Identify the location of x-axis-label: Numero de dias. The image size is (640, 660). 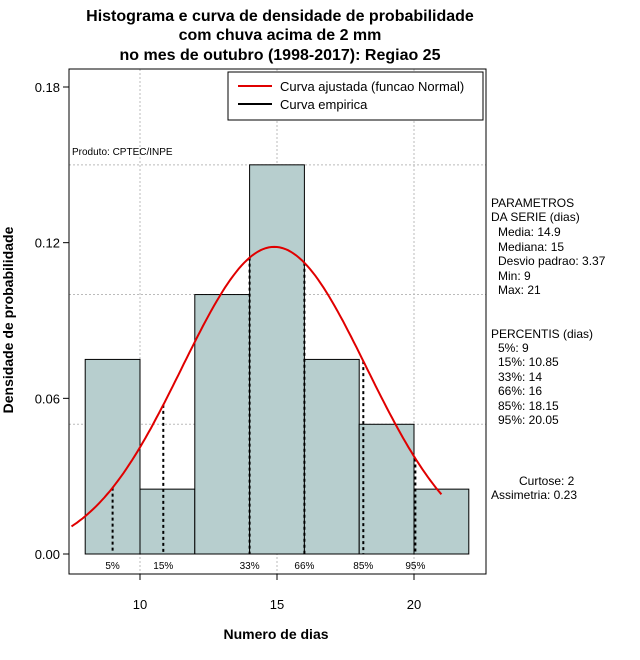
(275, 634).